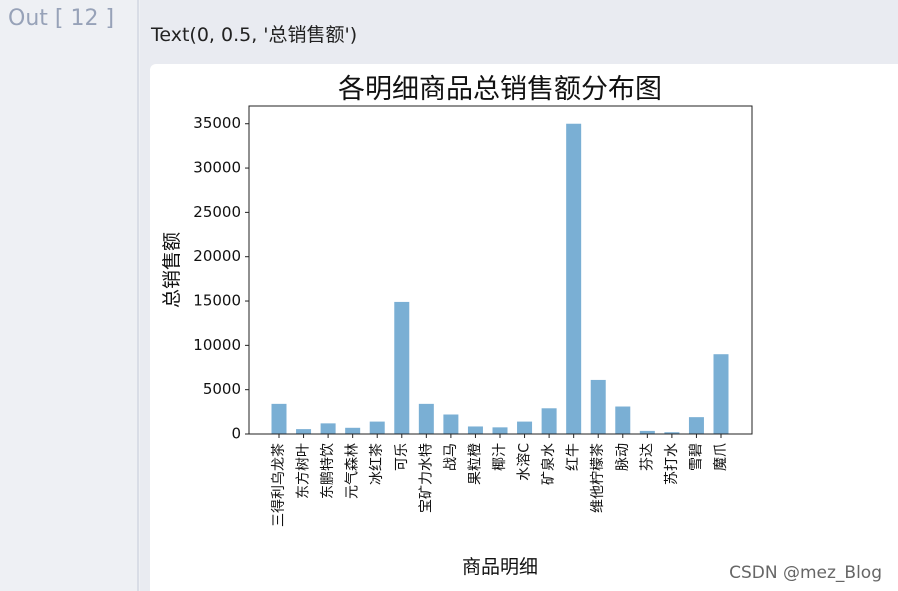  What do you see at coordinates (525, 462) in the screenshot?
I see `x-tick-label: 水溶C` at bounding box center [525, 462].